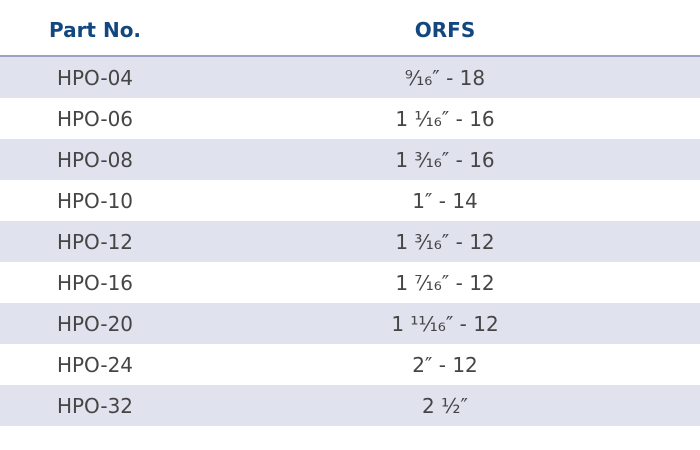 The image size is (700, 450). What do you see at coordinates (350, 118) in the screenshot?
I see `table-row: HPO-06 1 ¹⁄₁₆″ - 16` at bounding box center [350, 118].